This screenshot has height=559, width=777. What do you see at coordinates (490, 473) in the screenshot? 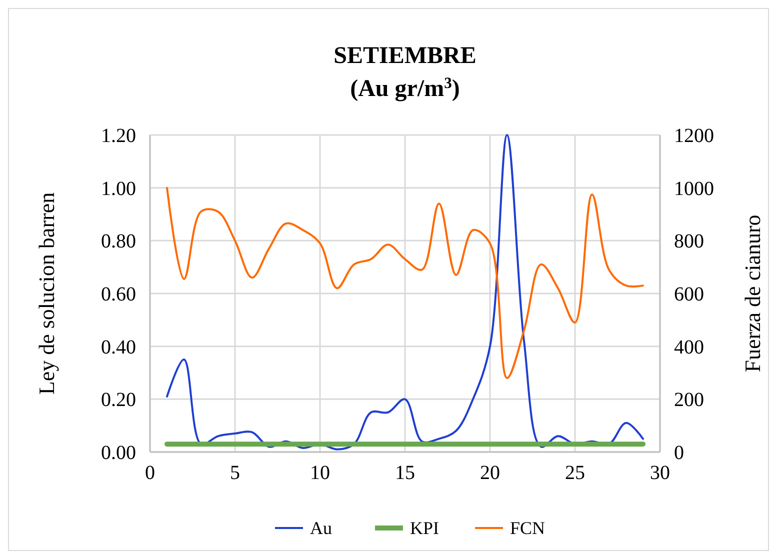
I see `x-tick-label: 20` at bounding box center [490, 473].